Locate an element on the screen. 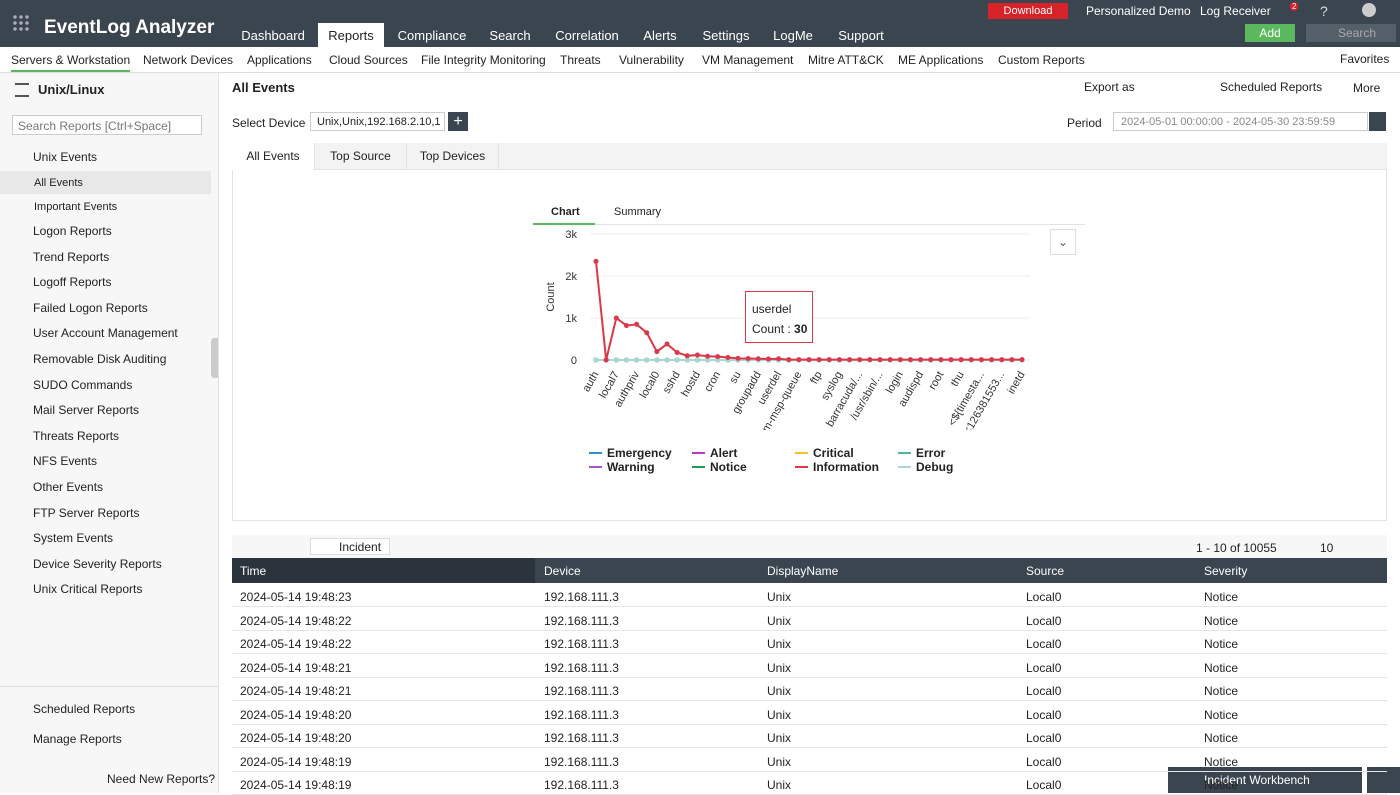 This screenshot has height=795, width=1400. sidebar-item: SUDO Commands is located at coordinates (83, 384).